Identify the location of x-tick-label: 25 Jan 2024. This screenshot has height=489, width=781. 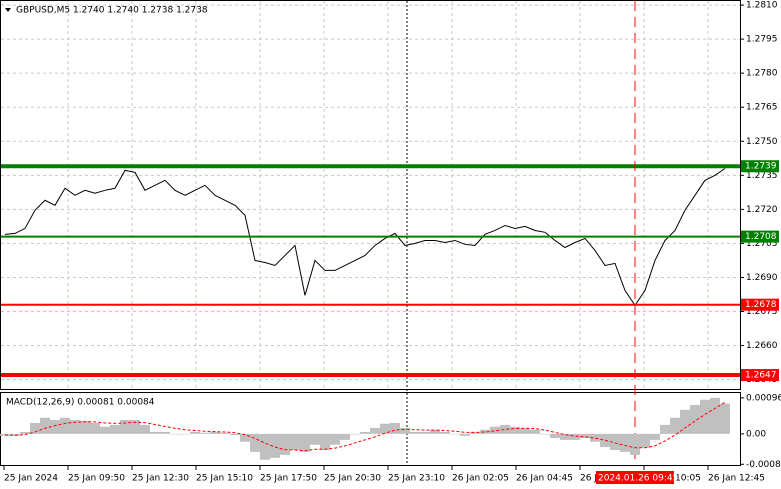
(31, 479).